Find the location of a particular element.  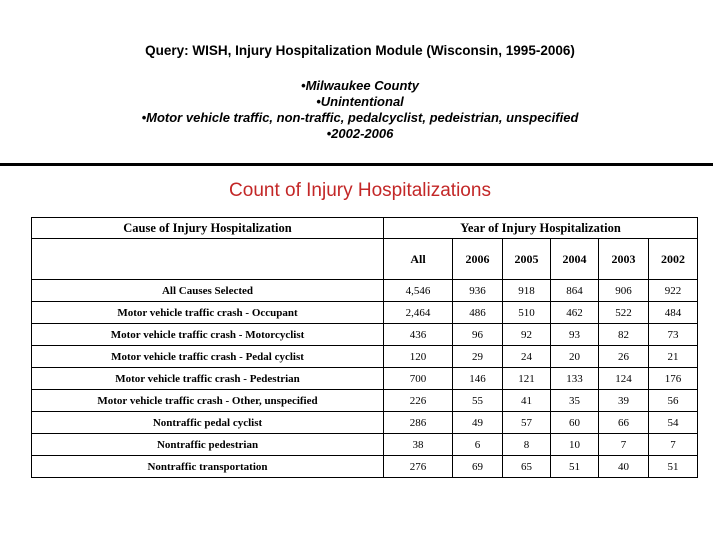

value-cell: 176 is located at coordinates (673, 378).